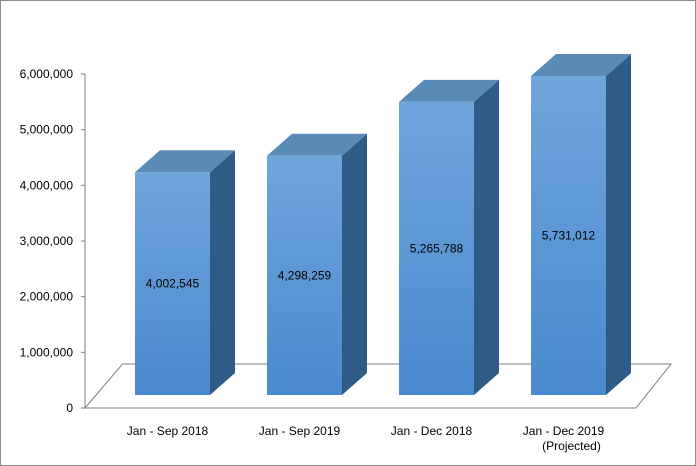  I want to click on x-category-label: Jan - Sep 2019, so click(300, 431).